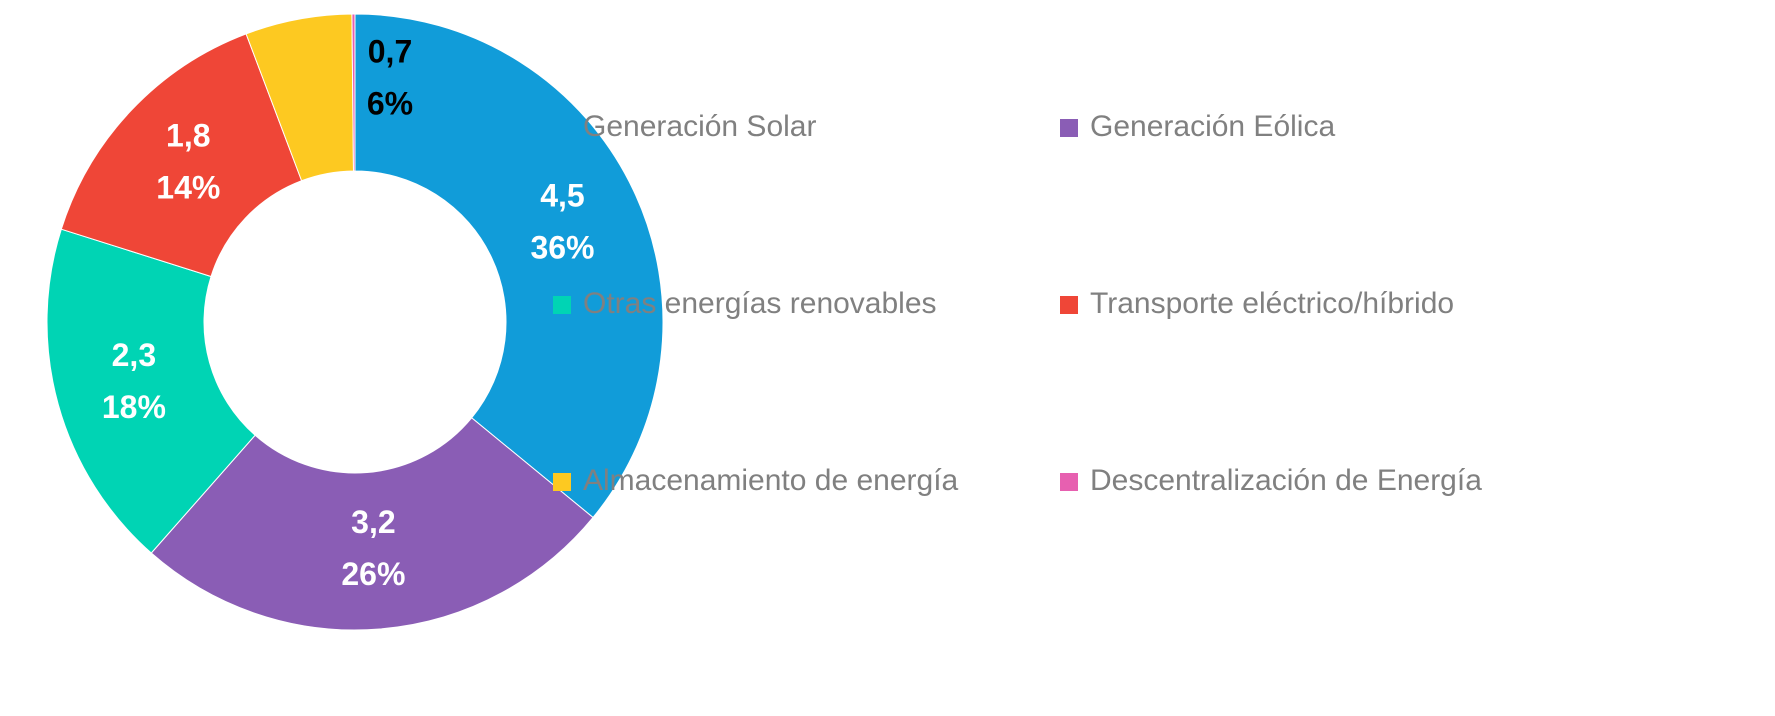 The image size is (1775, 716). What do you see at coordinates (390, 103) in the screenshot?
I see `percentage-label: 6%` at bounding box center [390, 103].